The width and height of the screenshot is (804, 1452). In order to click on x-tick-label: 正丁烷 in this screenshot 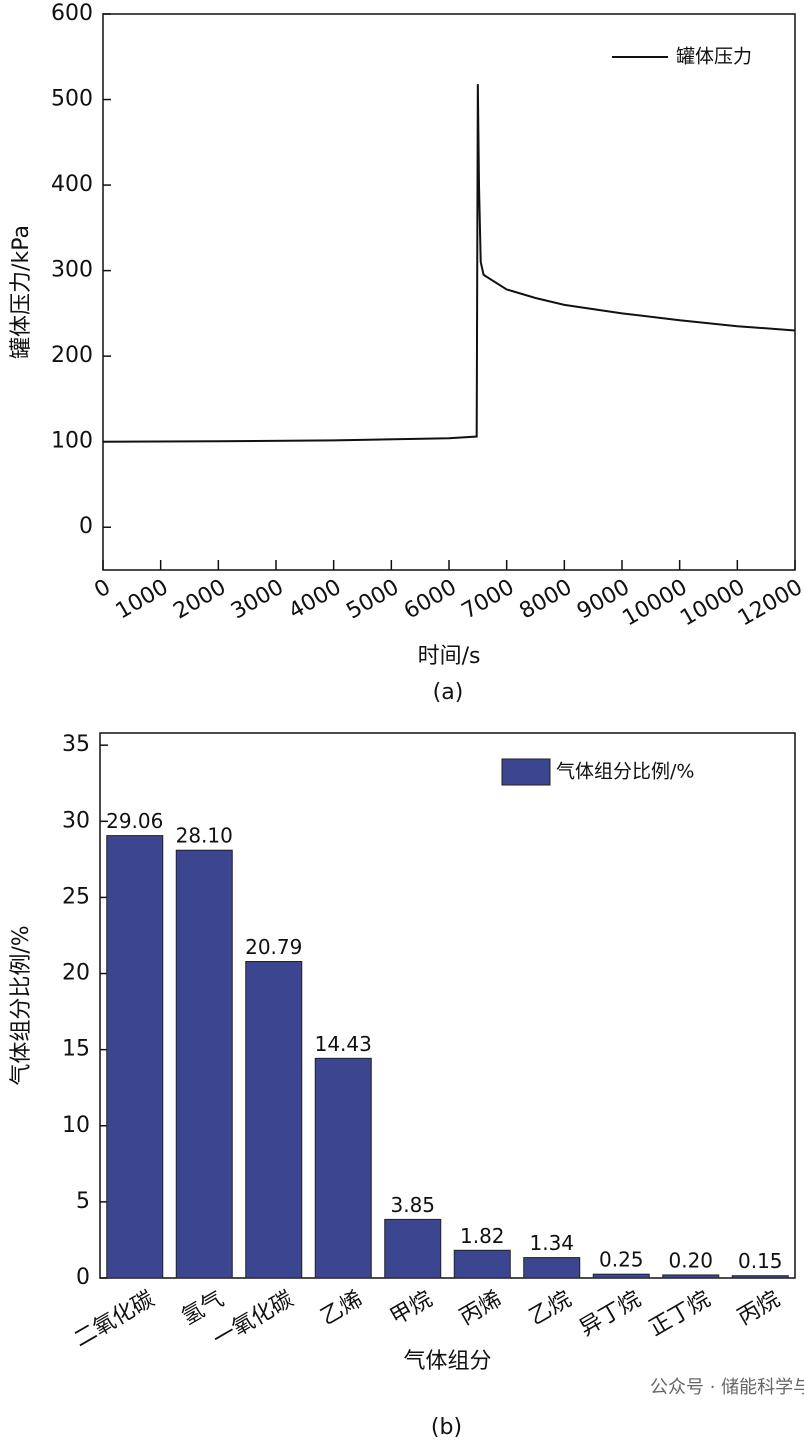, I will do `click(680, 1314)`.